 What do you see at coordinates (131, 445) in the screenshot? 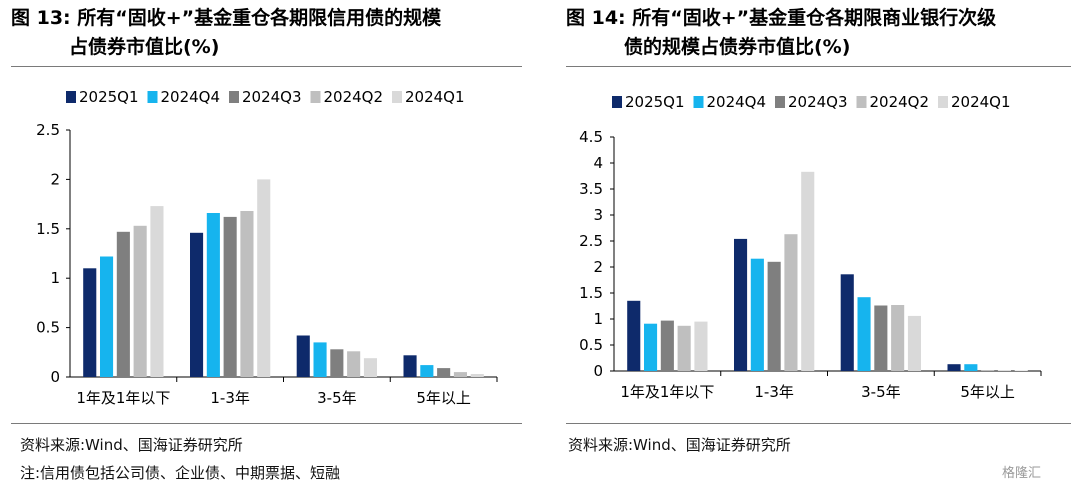
I see `source-note-left: 资料来源:Wind、国海证券研究所` at bounding box center [131, 445].